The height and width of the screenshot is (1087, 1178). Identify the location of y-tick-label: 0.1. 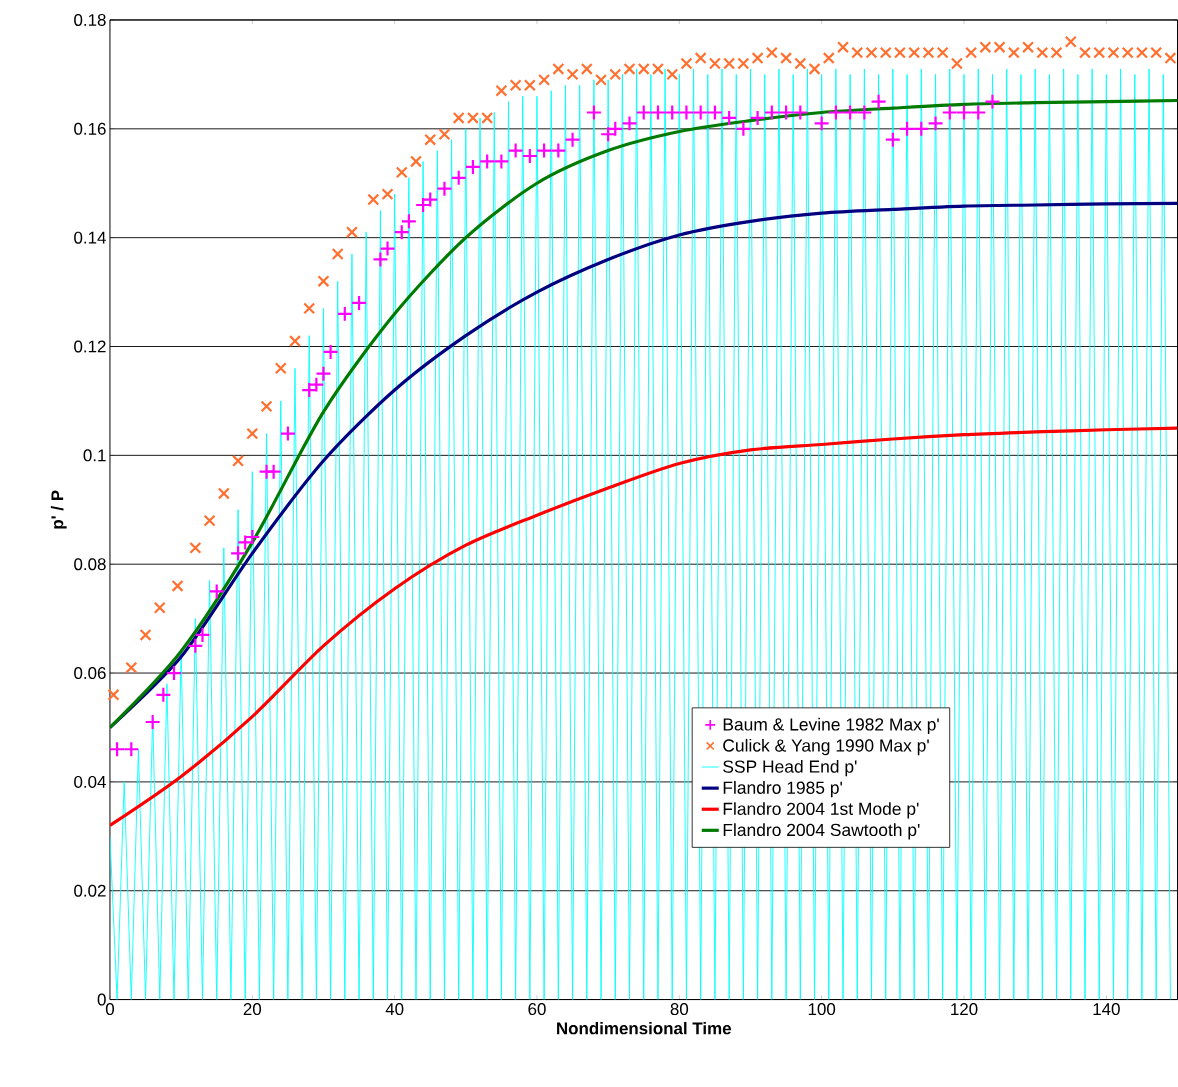
(94, 455).